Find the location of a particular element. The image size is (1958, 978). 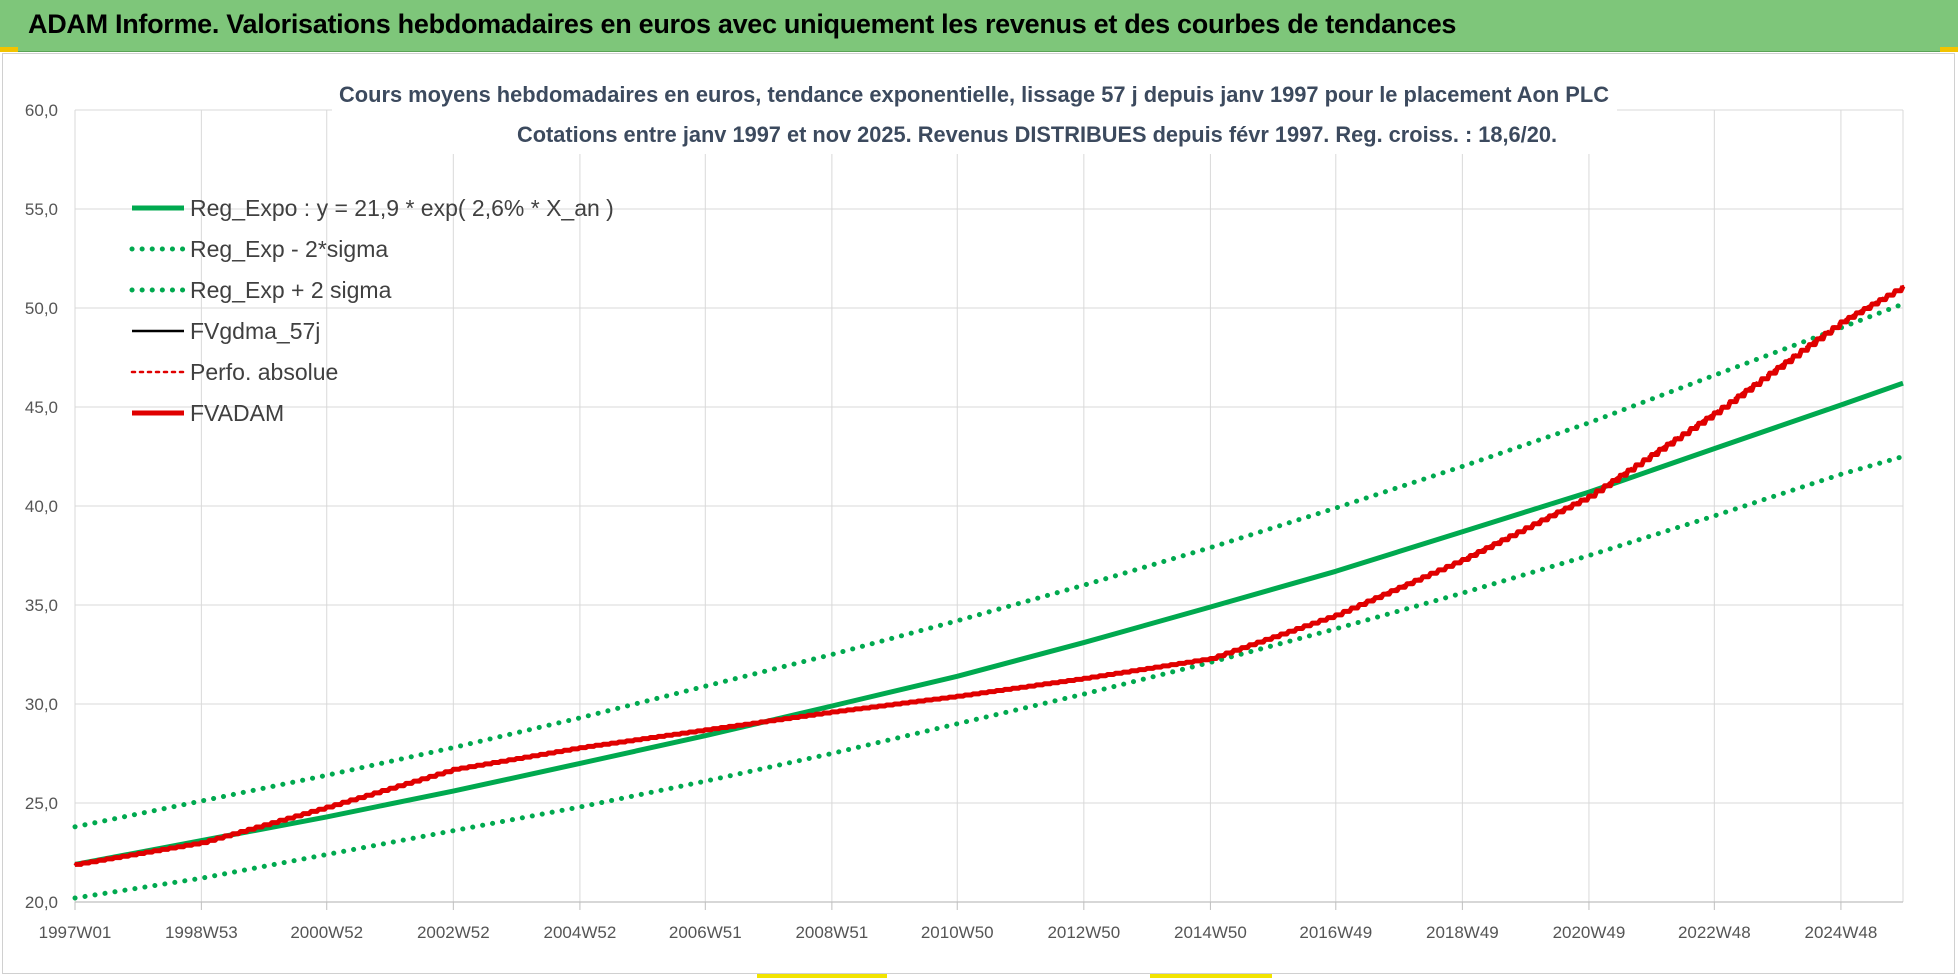

x-tick-label: 2012W50 is located at coordinates (1083, 932).